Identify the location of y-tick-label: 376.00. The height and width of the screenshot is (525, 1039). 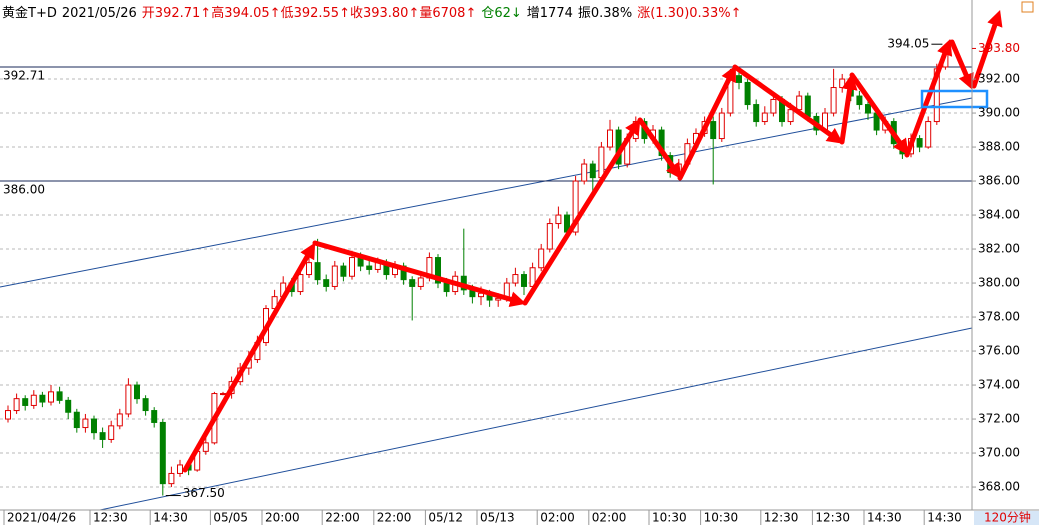
(999, 351).